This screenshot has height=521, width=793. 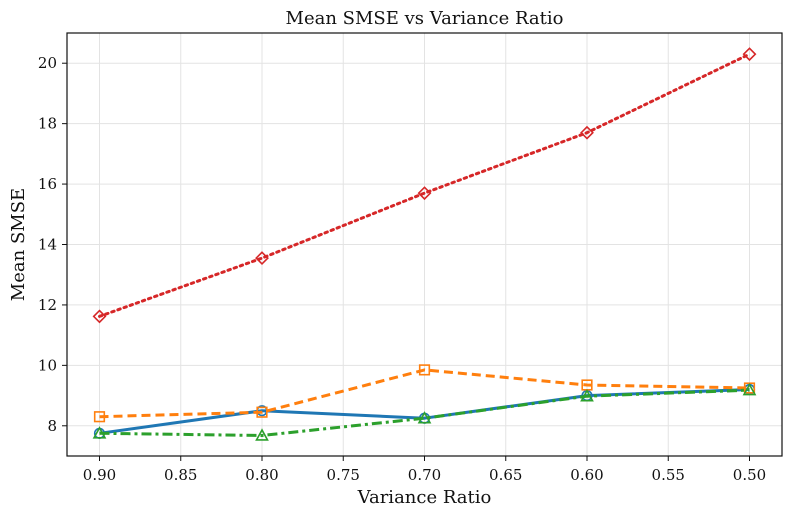 I want to click on x-tick-label: 0.75, so click(x=343, y=475).